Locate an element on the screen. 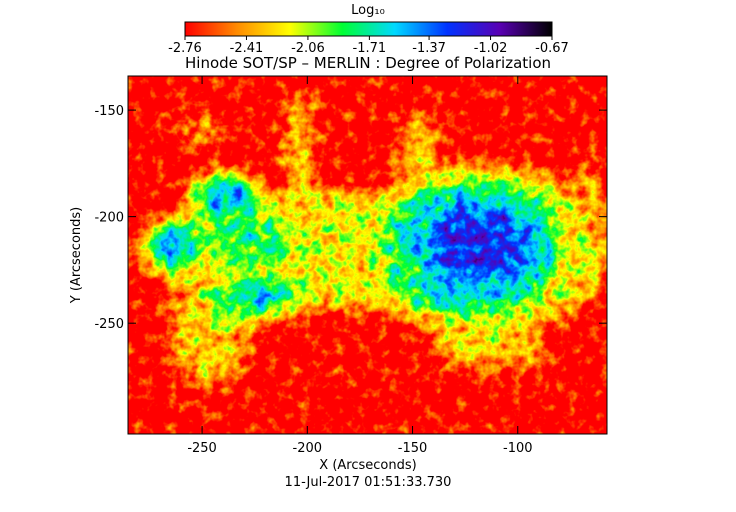 This screenshot has width=736, height=512. colorbar-tick-label: -0.67 is located at coordinates (552, 48).